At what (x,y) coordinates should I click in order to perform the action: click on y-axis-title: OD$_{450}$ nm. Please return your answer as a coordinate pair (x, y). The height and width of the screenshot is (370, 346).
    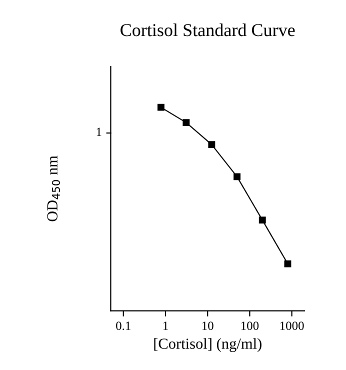
    Looking at the image, I should click on (53, 189).